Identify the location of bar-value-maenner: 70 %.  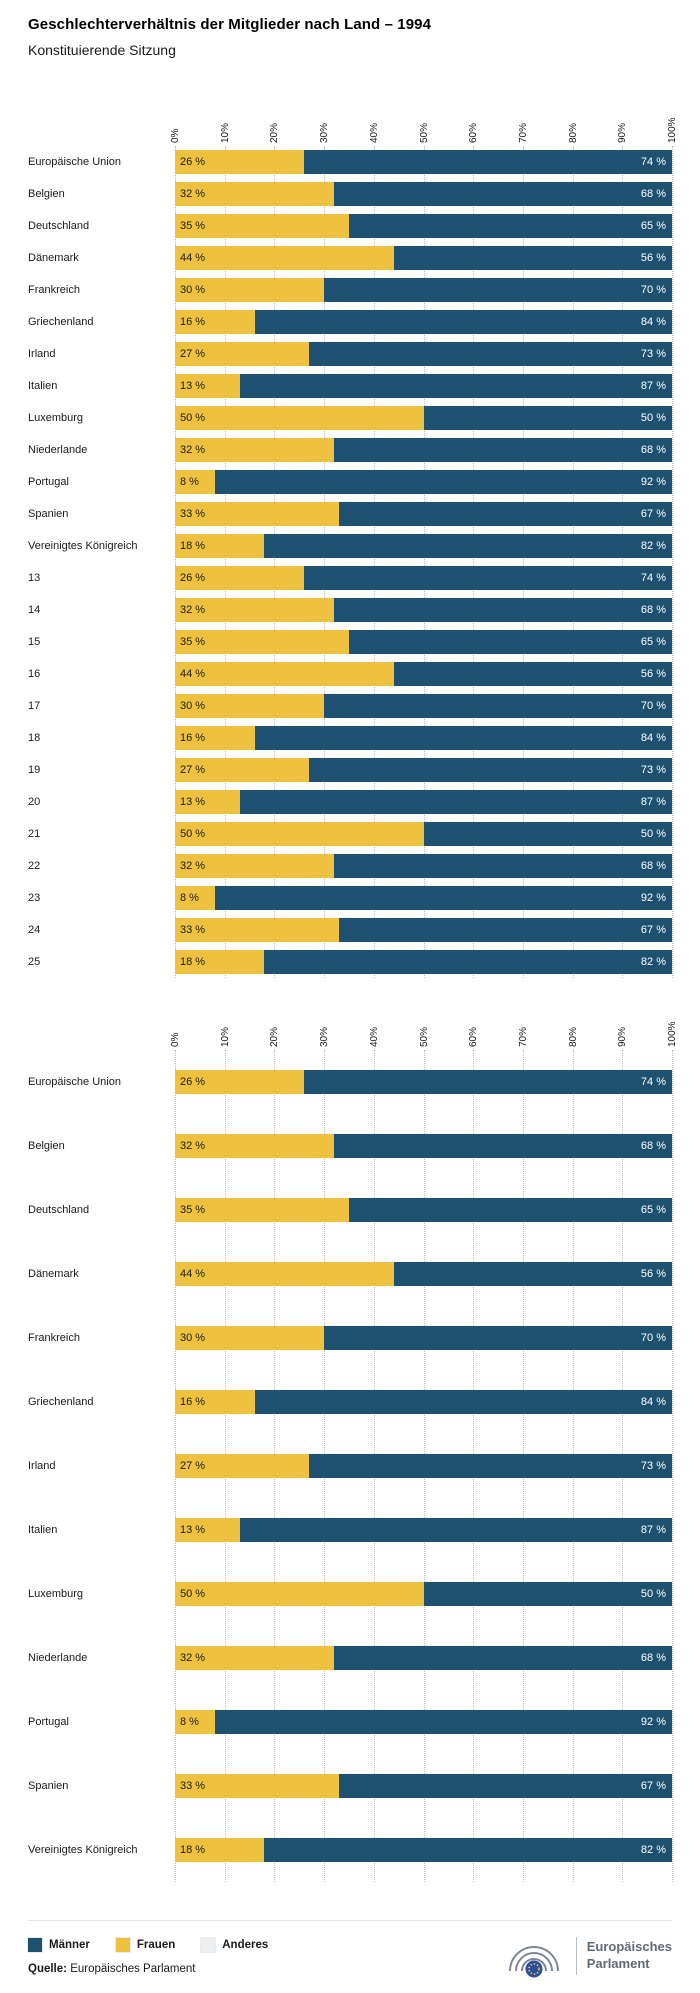
(653, 290).